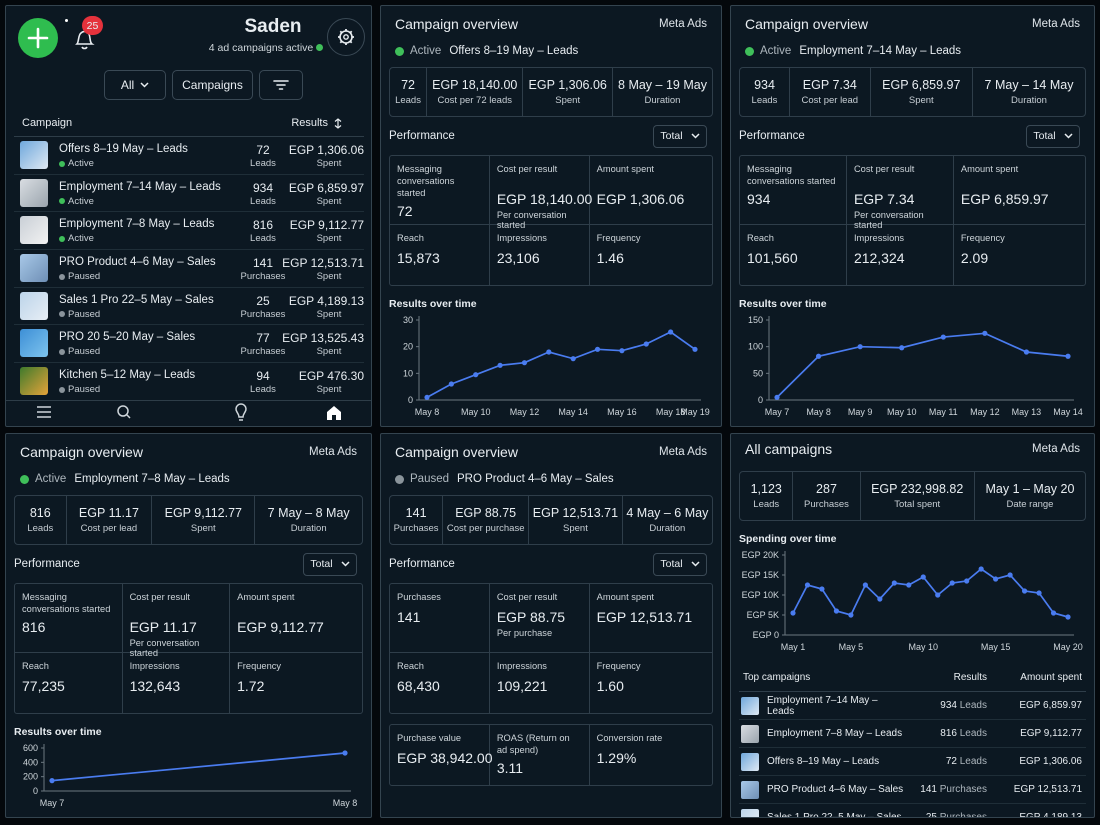 This screenshot has width=1100, height=825. What do you see at coordinates (835, 789) in the screenshot?
I see `campaign-name: PRO Product 4–6 May – Sales` at bounding box center [835, 789].